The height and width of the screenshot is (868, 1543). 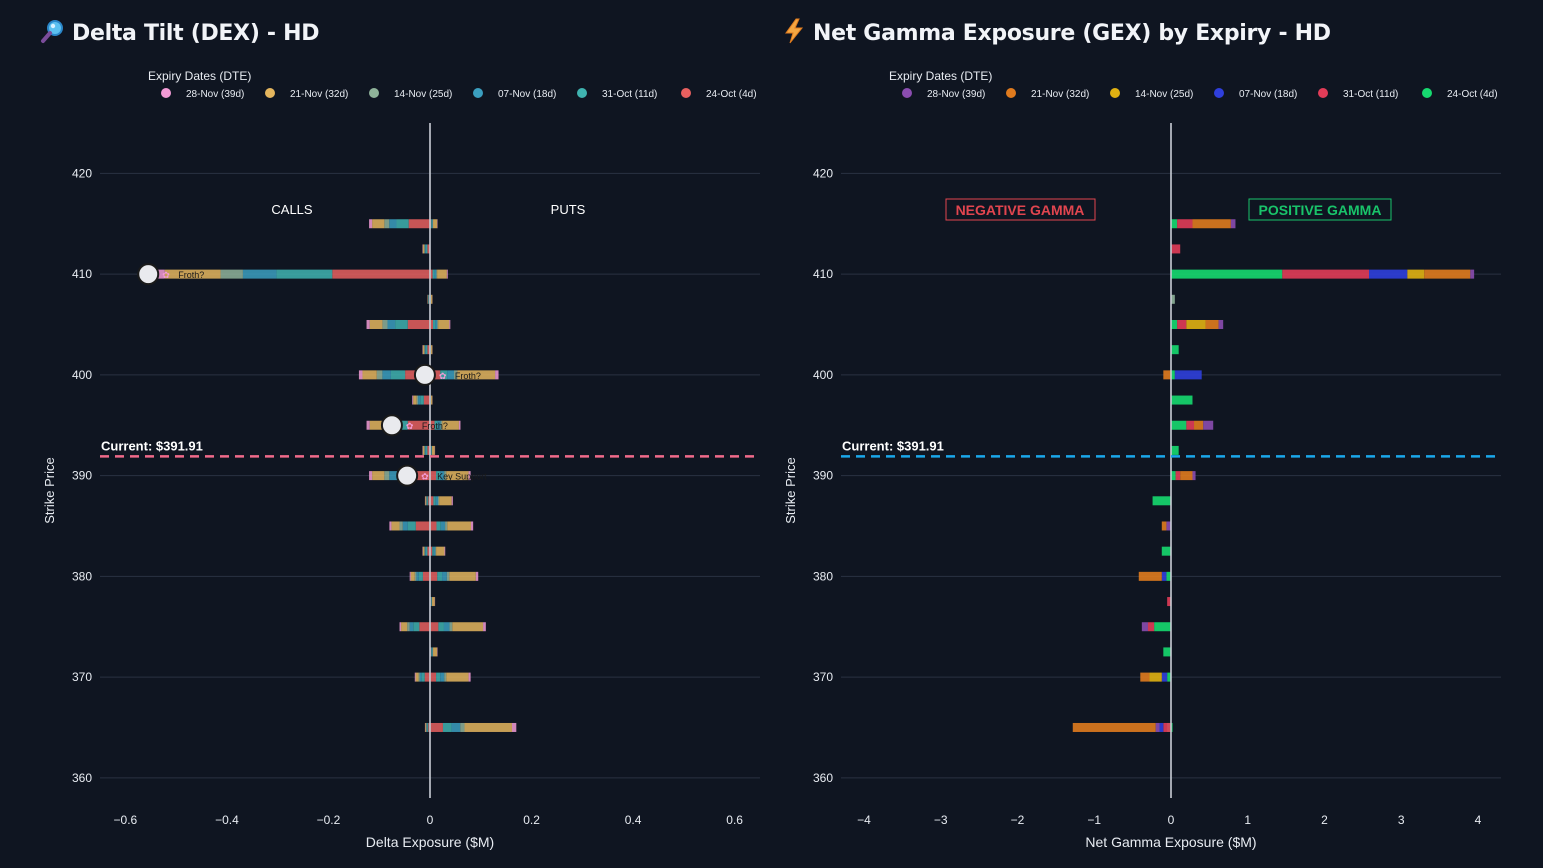 What do you see at coordinates (430, 820) in the screenshot?
I see `dex-xtick-label: 0` at bounding box center [430, 820].